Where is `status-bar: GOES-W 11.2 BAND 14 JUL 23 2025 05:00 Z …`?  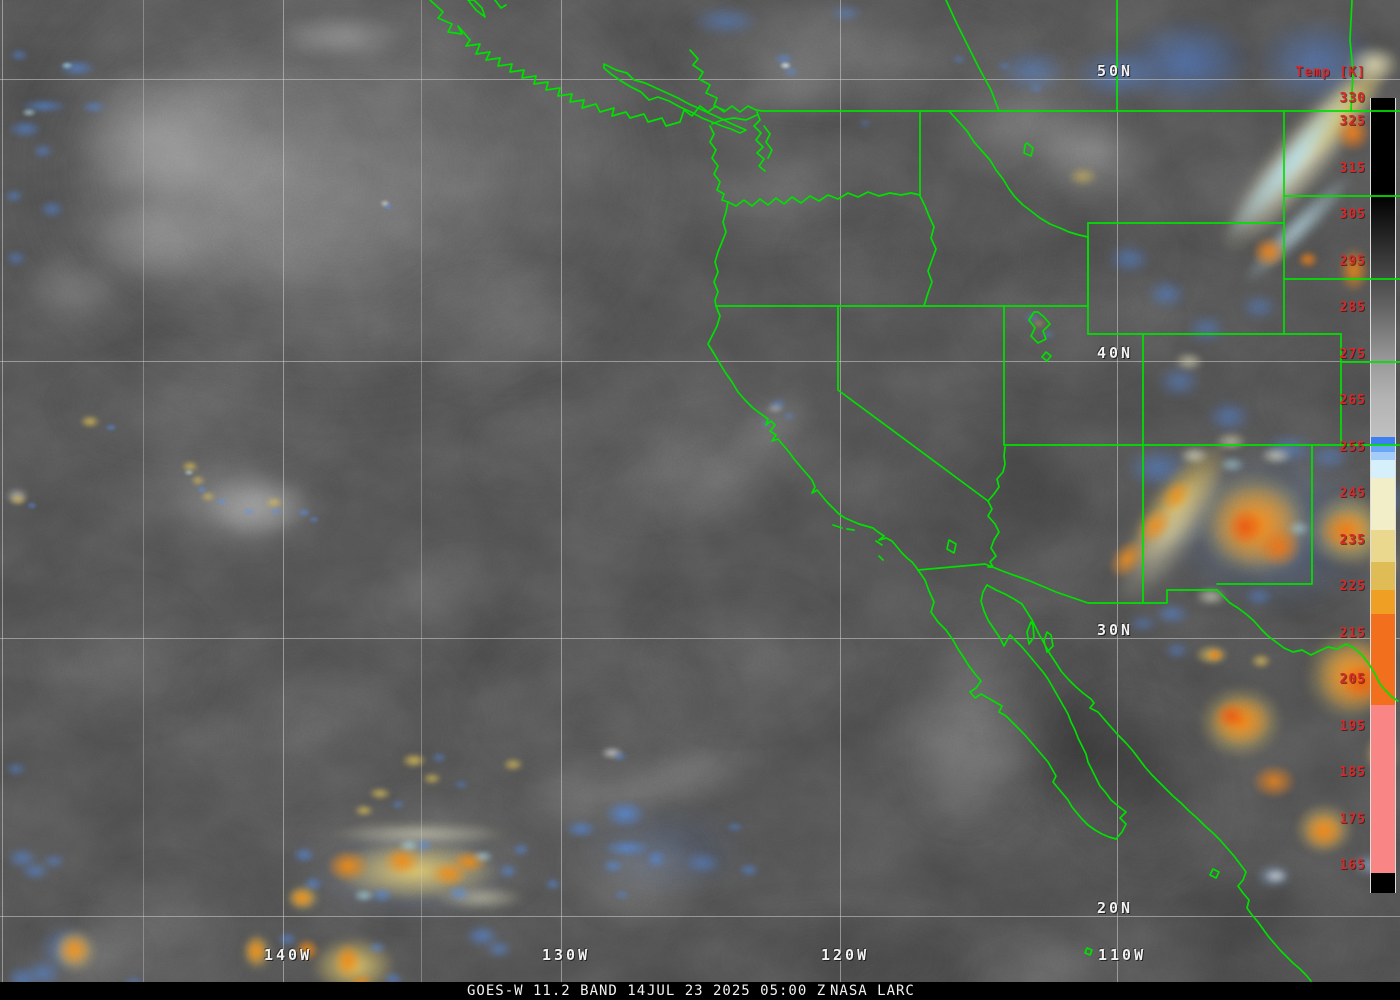
status-bar: GOES-W 11.2 BAND 14 JUL 23 2025 05:00 Z … is located at coordinates (700, 991).